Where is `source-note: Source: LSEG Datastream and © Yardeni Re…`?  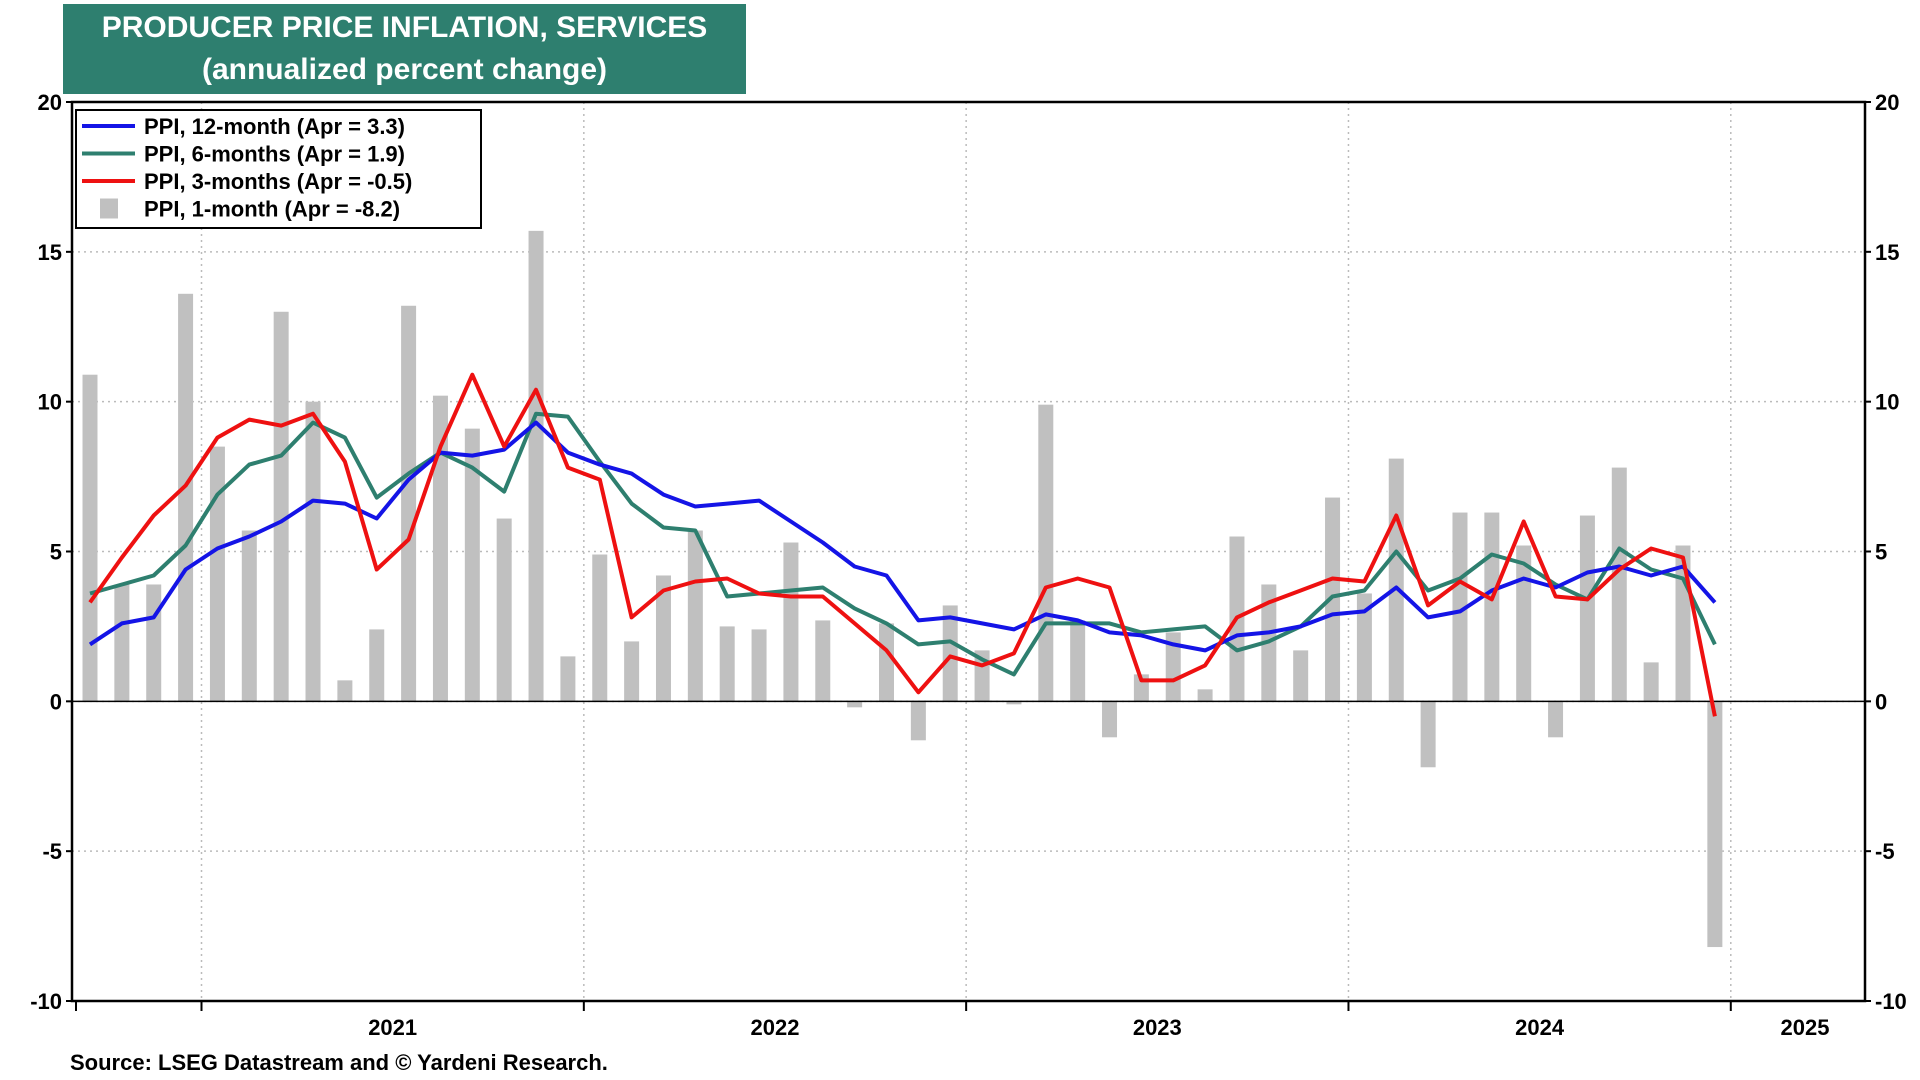
source-note: Source: LSEG Datastream and © Yardeni Re… is located at coordinates (339, 1062).